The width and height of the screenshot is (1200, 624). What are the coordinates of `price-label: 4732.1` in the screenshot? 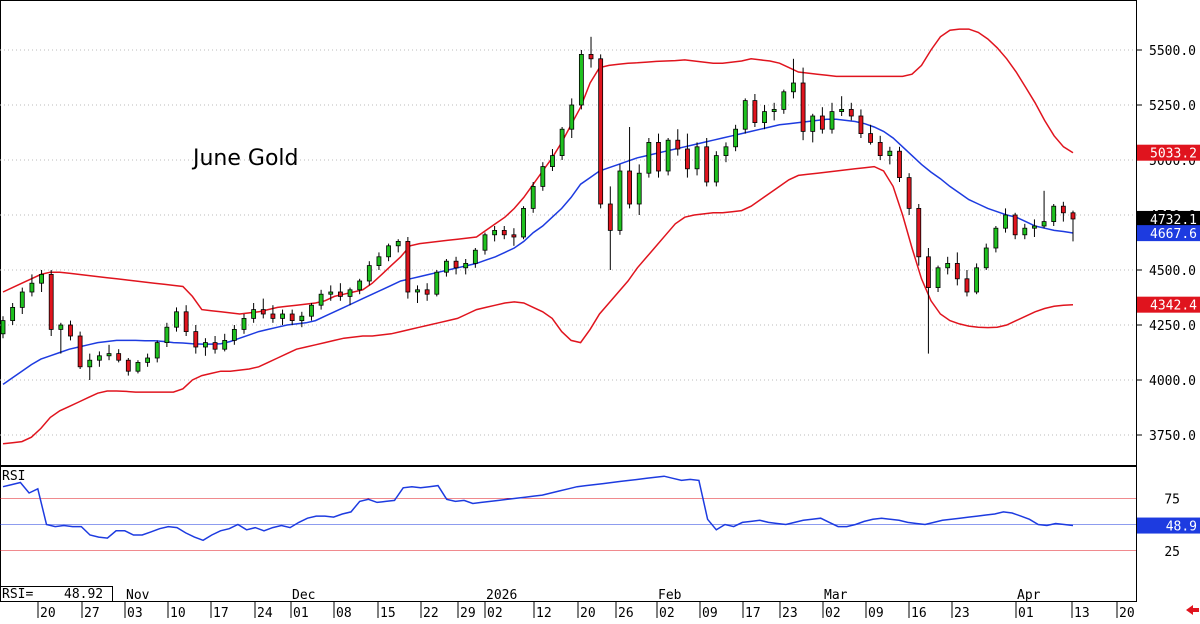 It's located at (1168, 219).